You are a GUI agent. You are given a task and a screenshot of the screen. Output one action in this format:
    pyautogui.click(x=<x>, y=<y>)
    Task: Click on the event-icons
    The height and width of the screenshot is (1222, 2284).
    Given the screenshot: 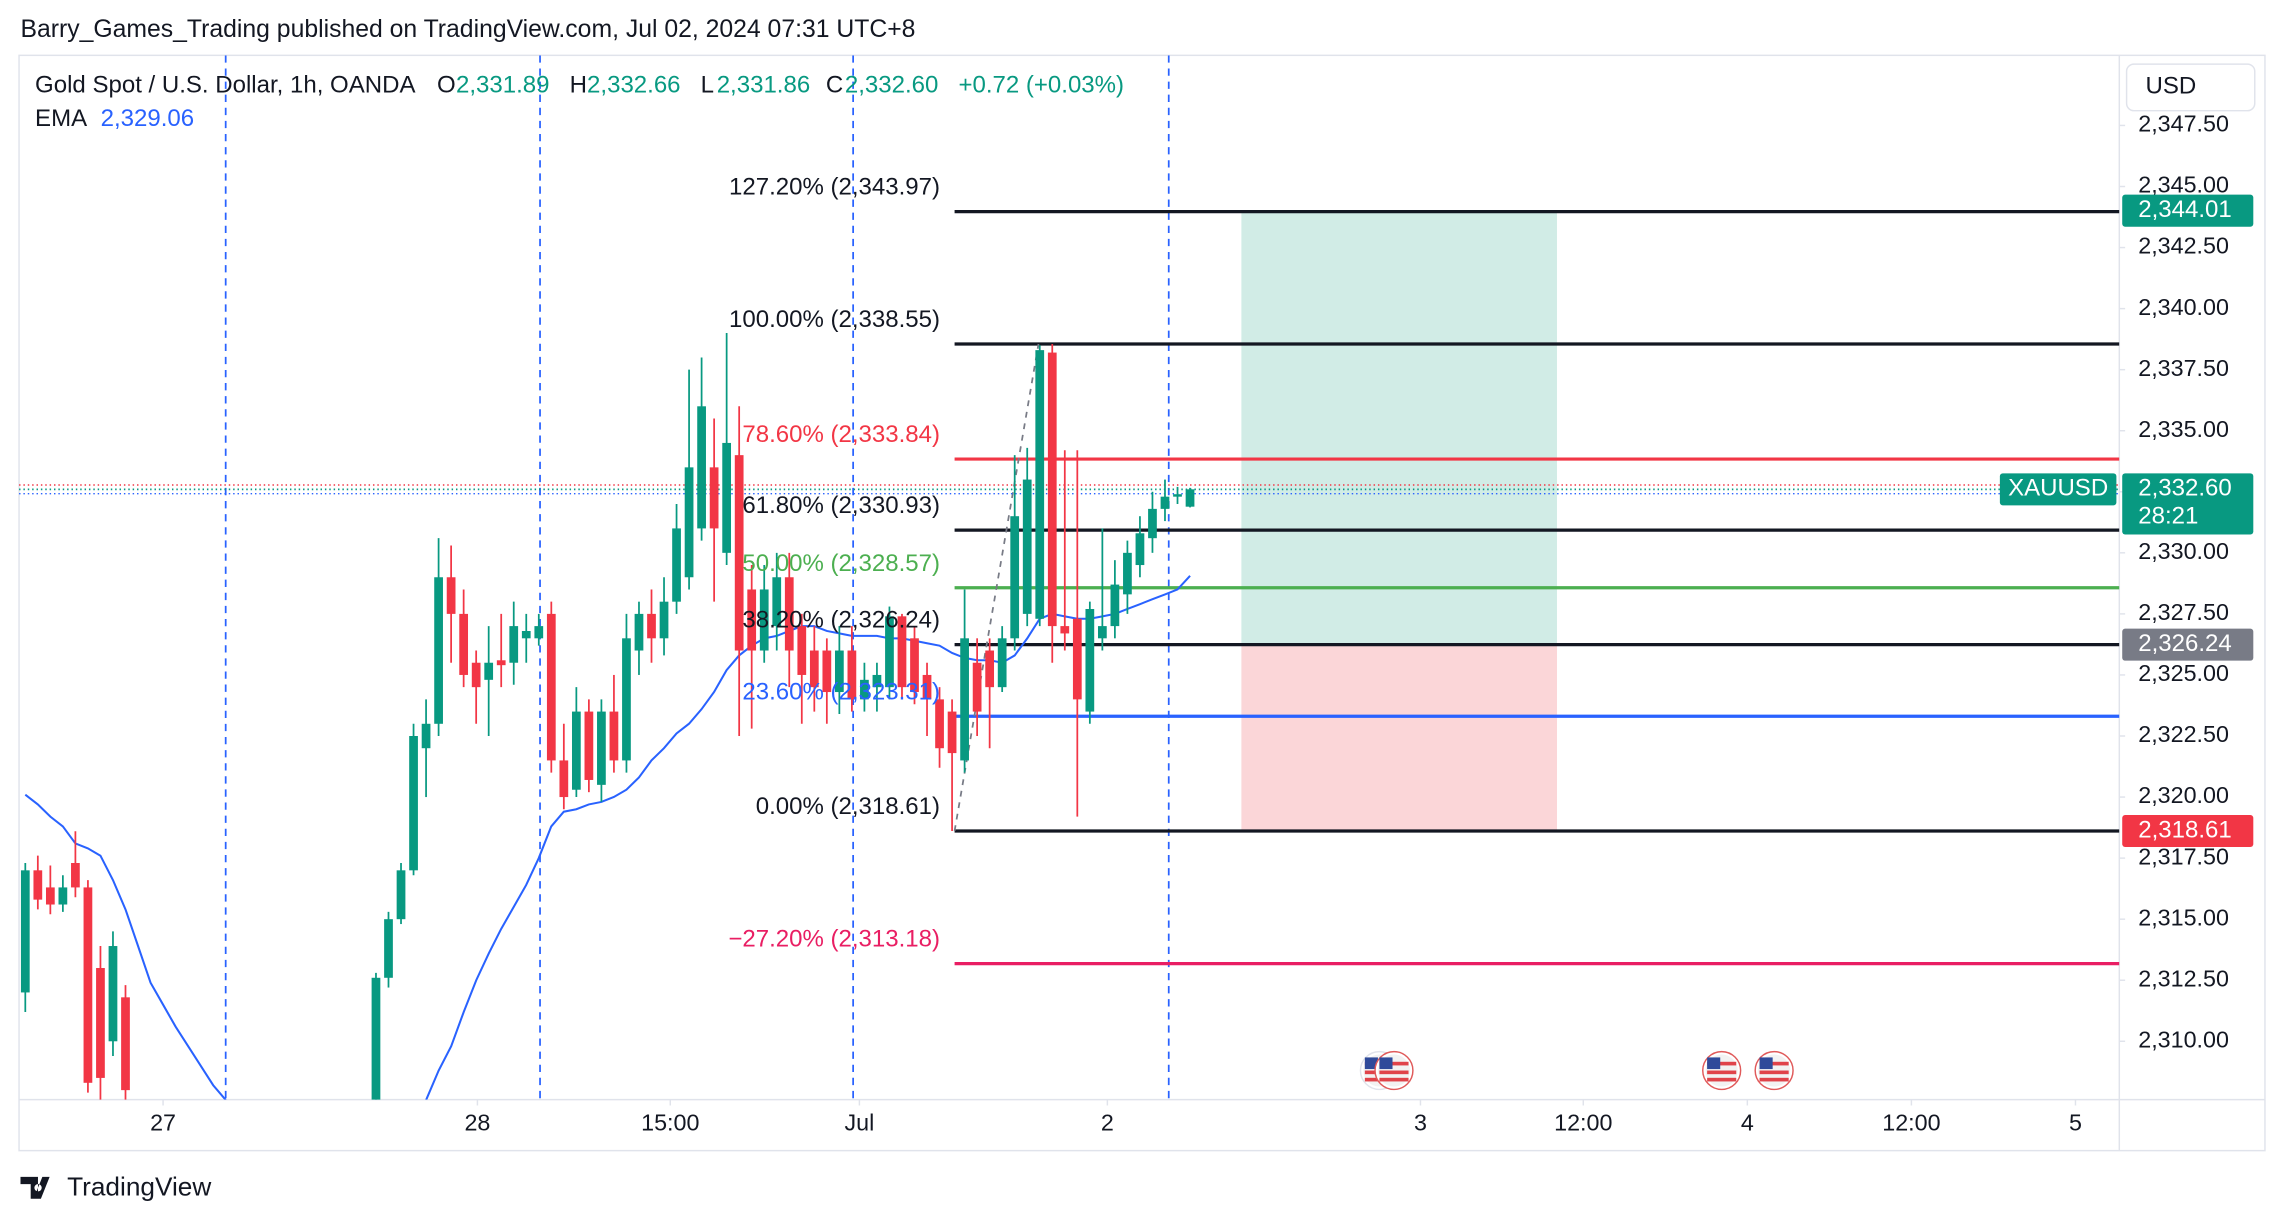 What is the action you would take?
    pyautogui.click(x=1576, y=1070)
    